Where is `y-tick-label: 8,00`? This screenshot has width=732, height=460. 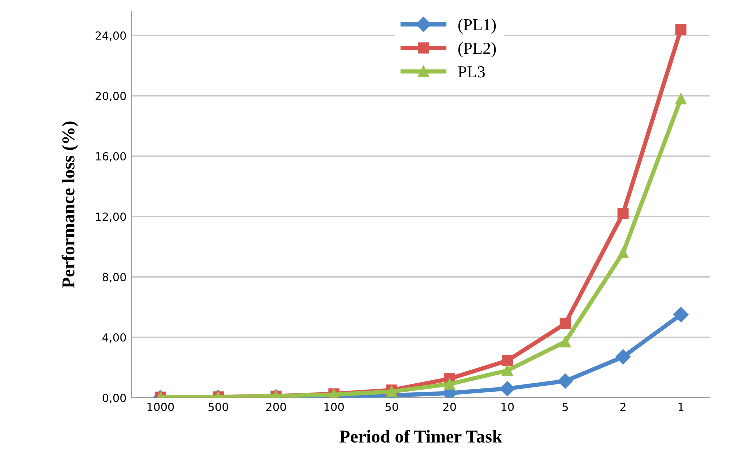
y-tick-label: 8,00 is located at coordinates (114, 278).